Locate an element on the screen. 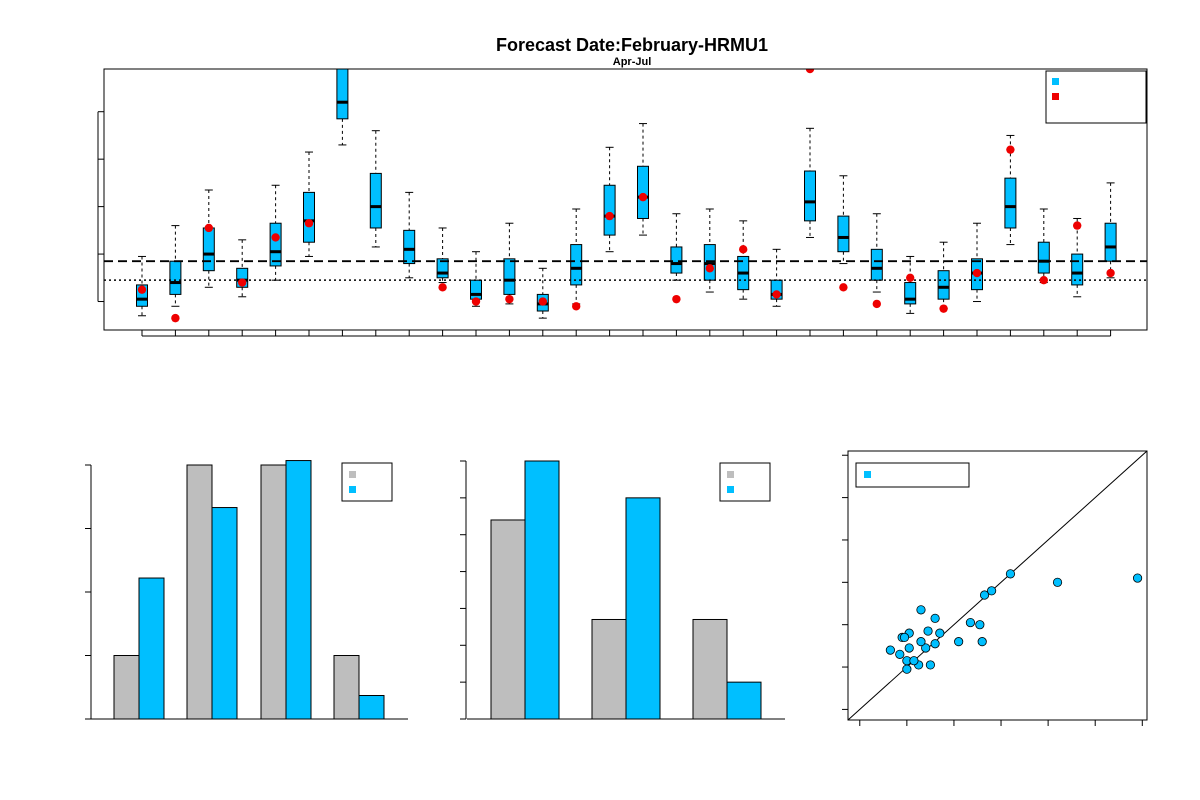  scatter-panel is located at coordinates (995, 588).